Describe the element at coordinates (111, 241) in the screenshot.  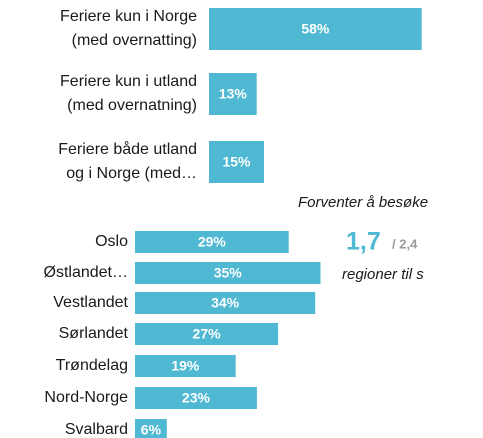
I see `category-label: Oslo` at that location.